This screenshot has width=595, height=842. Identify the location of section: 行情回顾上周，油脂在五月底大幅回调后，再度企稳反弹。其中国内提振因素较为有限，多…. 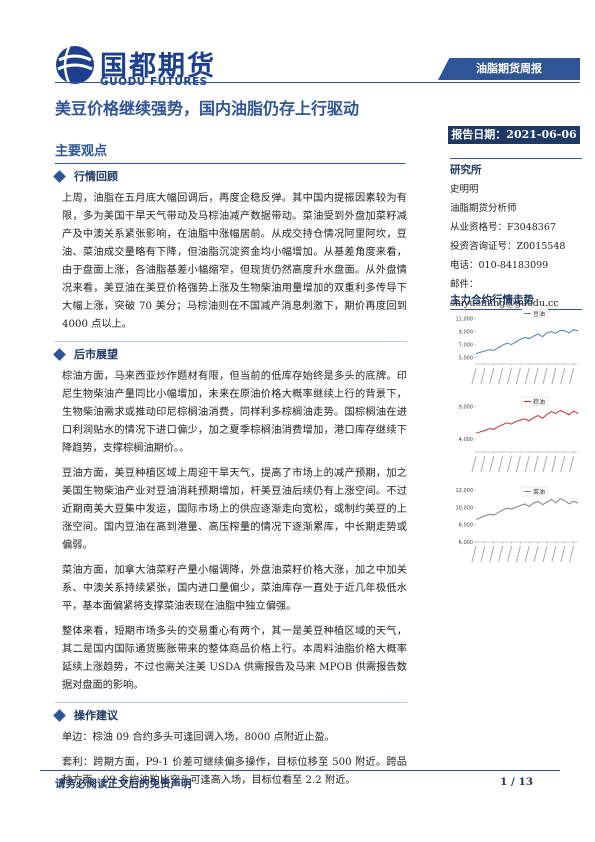
(230, 255).